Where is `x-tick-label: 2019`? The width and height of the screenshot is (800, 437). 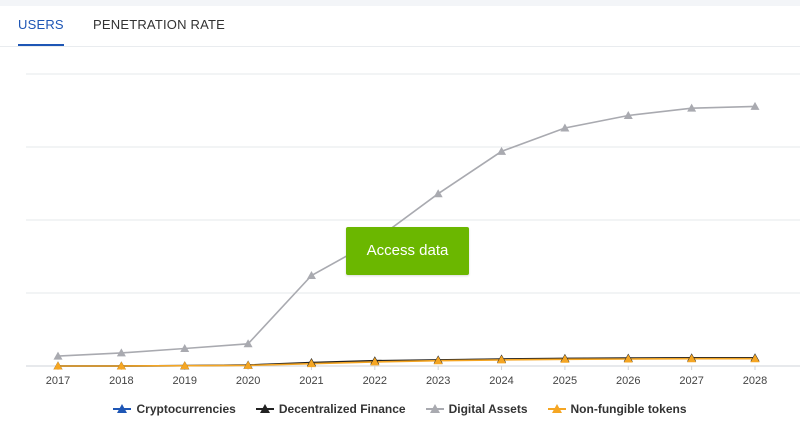
x-tick-label: 2019 is located at coordinates (184, 381).